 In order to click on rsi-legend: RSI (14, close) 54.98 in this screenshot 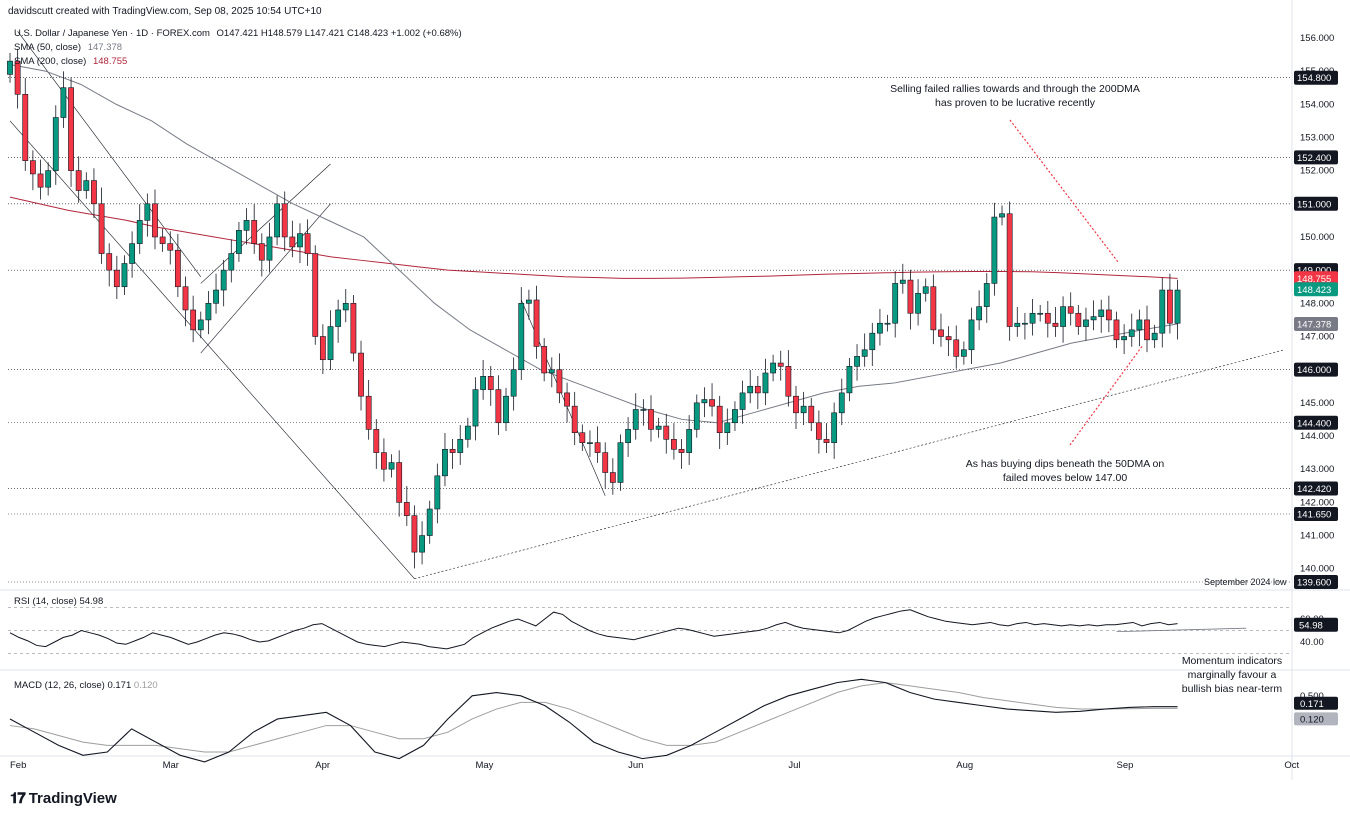, I will do `click(58, 601)`.